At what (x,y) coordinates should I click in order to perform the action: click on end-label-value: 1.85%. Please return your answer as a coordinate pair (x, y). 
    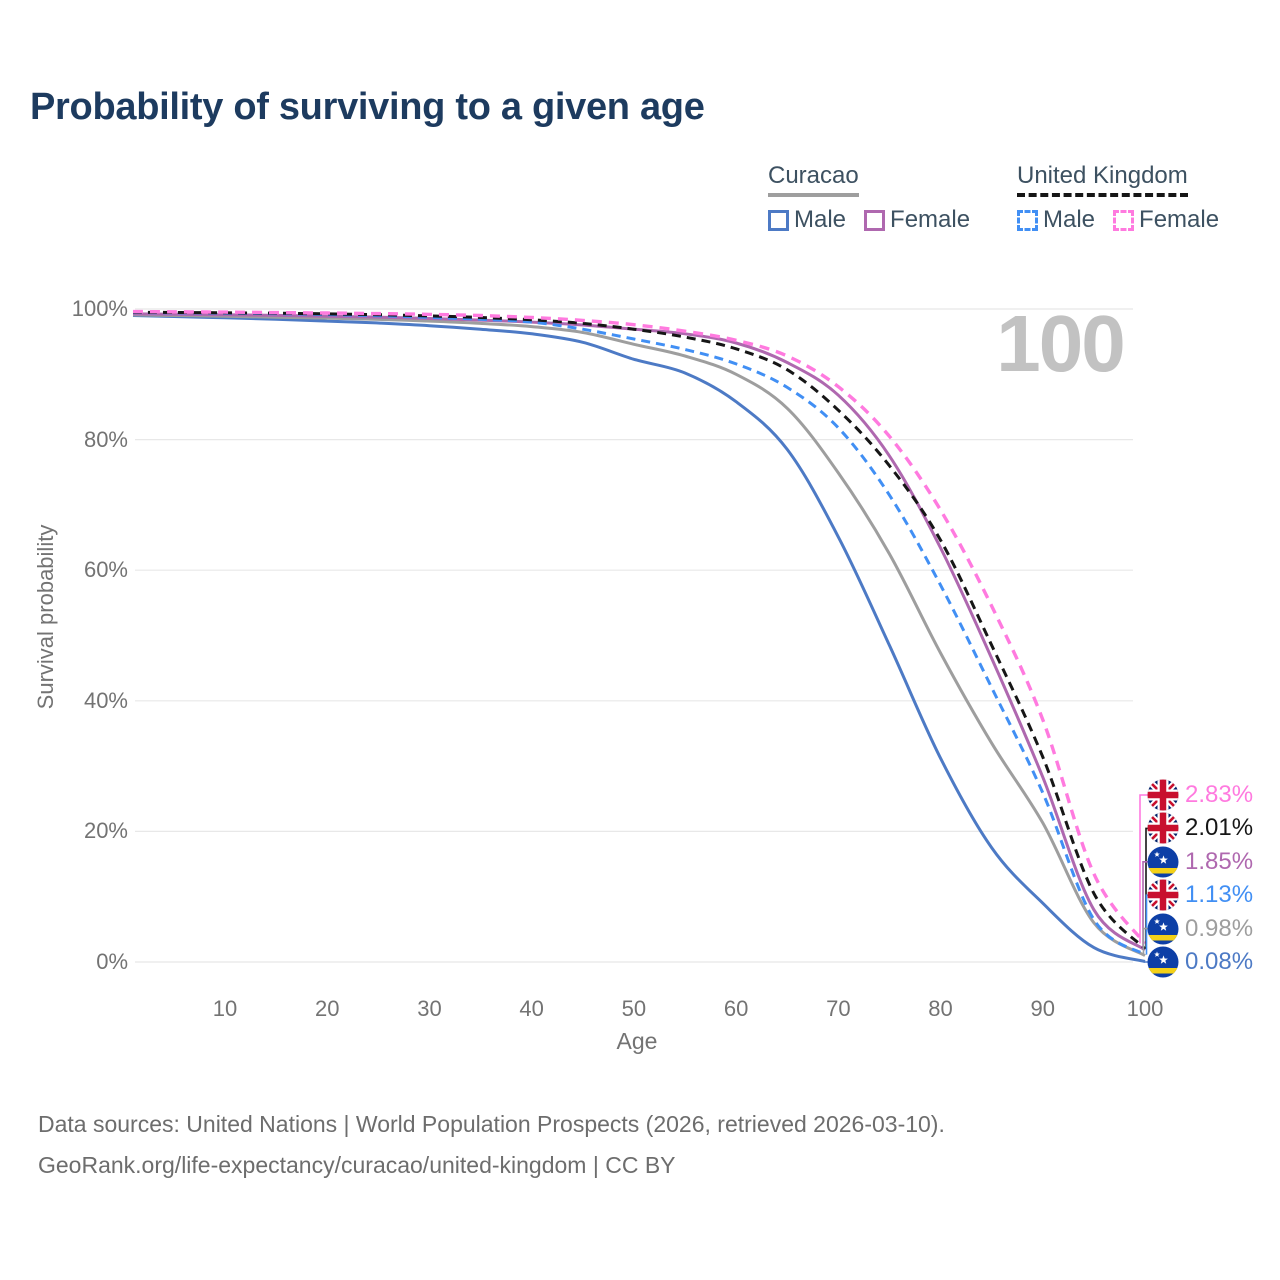
    Looking at the image, I should click on (1219, 861).